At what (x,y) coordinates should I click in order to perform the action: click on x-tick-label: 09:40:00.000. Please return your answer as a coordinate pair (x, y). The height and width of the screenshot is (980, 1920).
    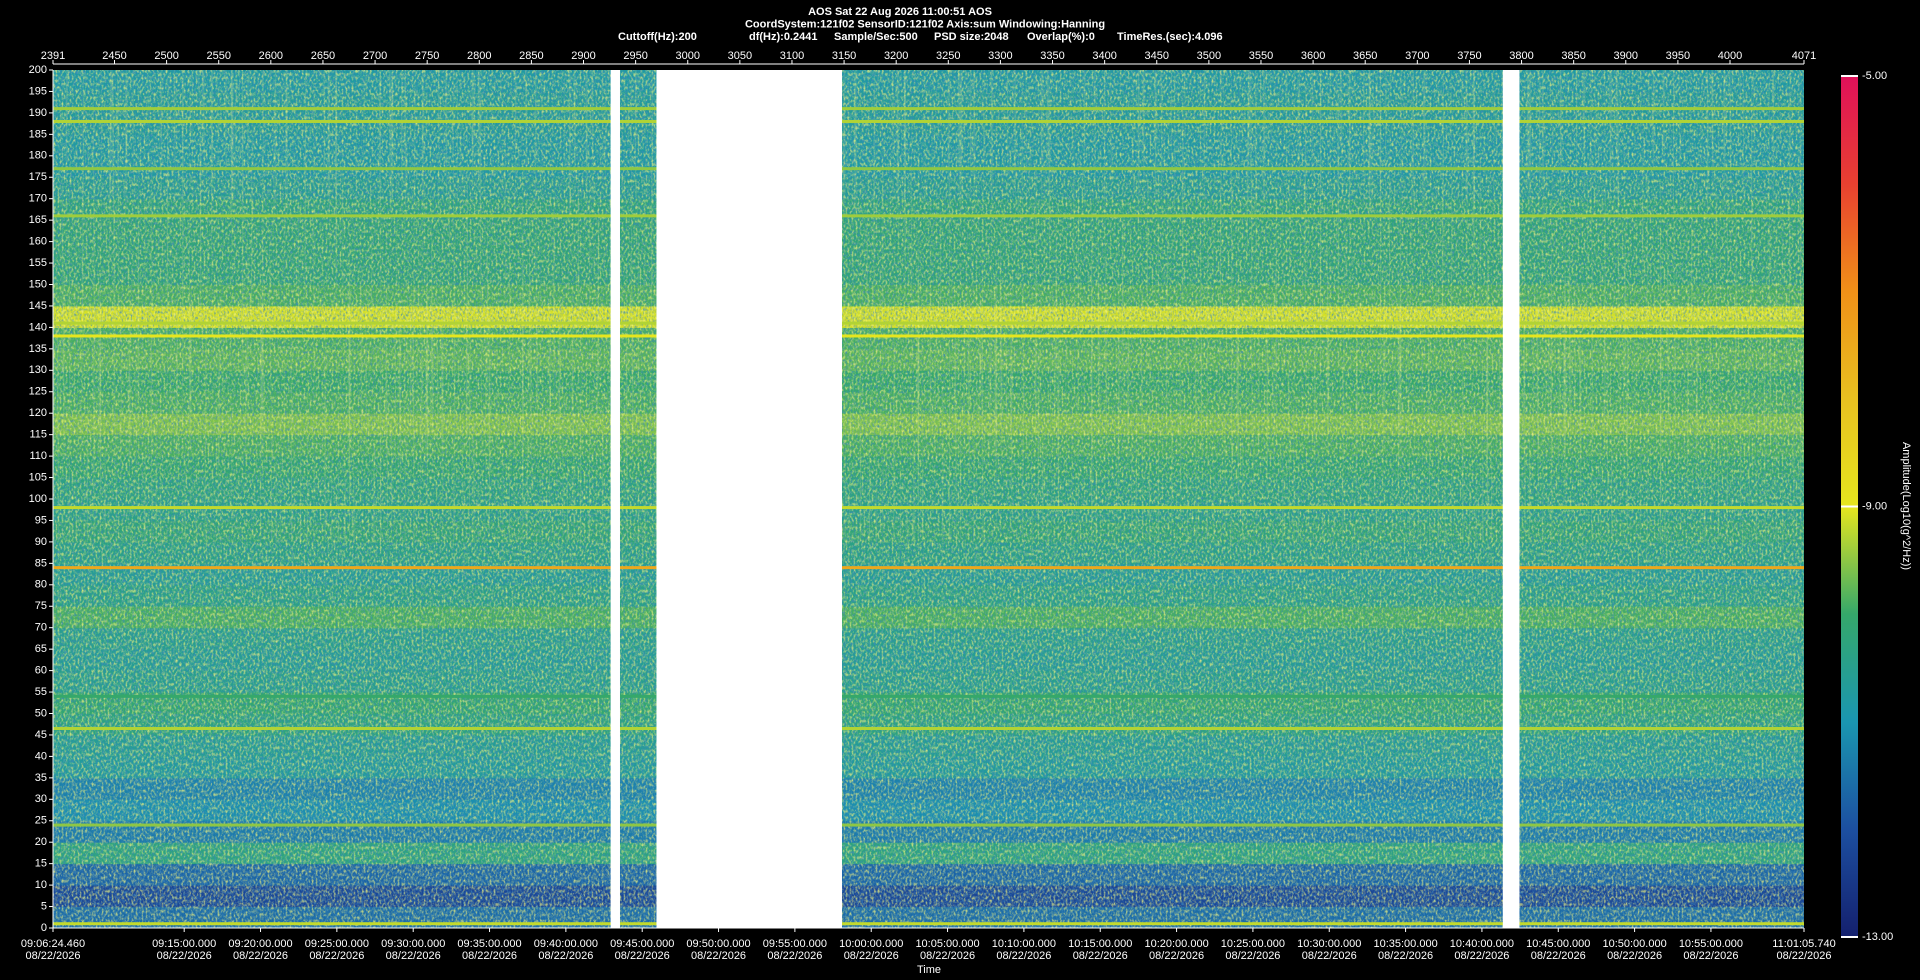
    Looking at the image, I should click on (566, 944).